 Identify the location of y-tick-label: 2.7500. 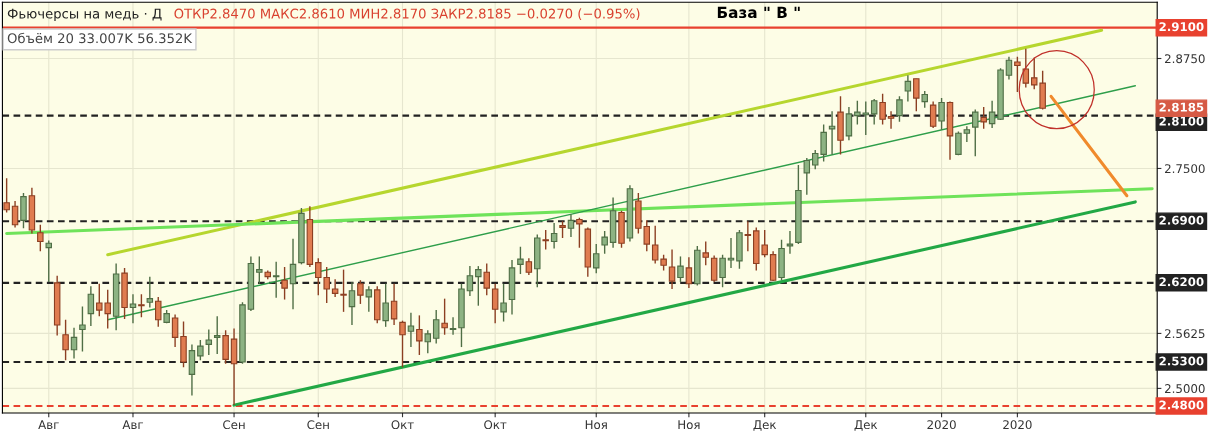
(1185, 169).